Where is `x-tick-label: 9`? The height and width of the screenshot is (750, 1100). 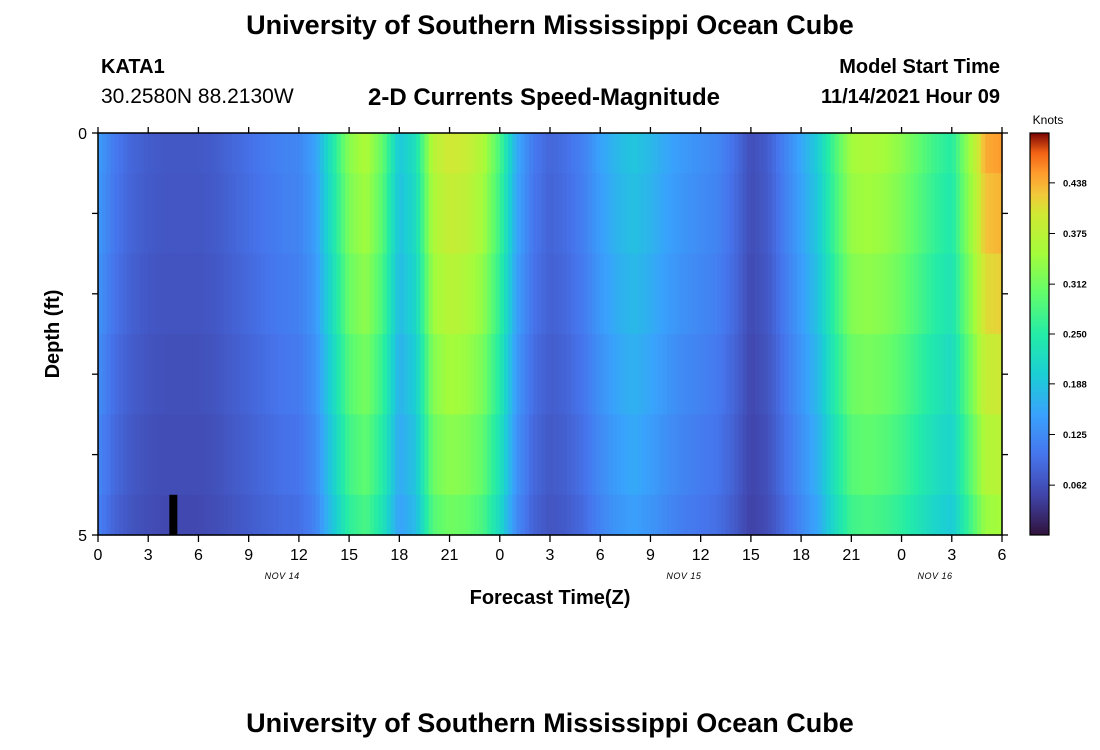 x-tick-label: 9 is located at coordinates (248, 555).